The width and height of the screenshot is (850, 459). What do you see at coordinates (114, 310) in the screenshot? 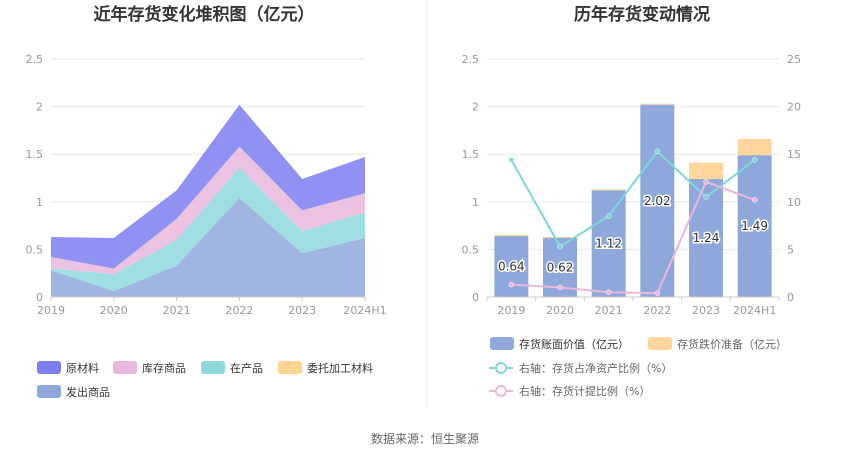
I see `left-x-tick-label: 2020` at bounding box center [114, 310].